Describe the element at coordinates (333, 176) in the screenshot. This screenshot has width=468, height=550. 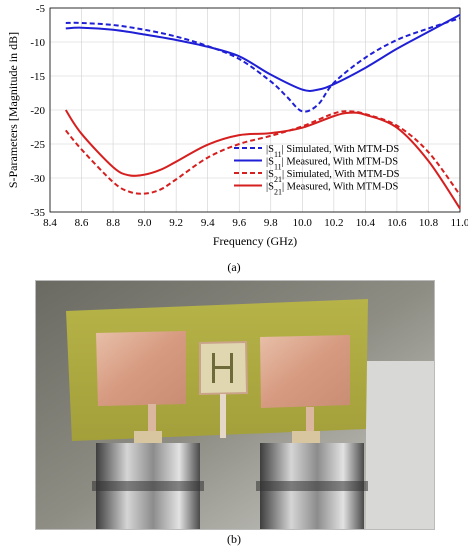
I see `legend-entry: |S21| Simulated, With MTM-DS` at that location.